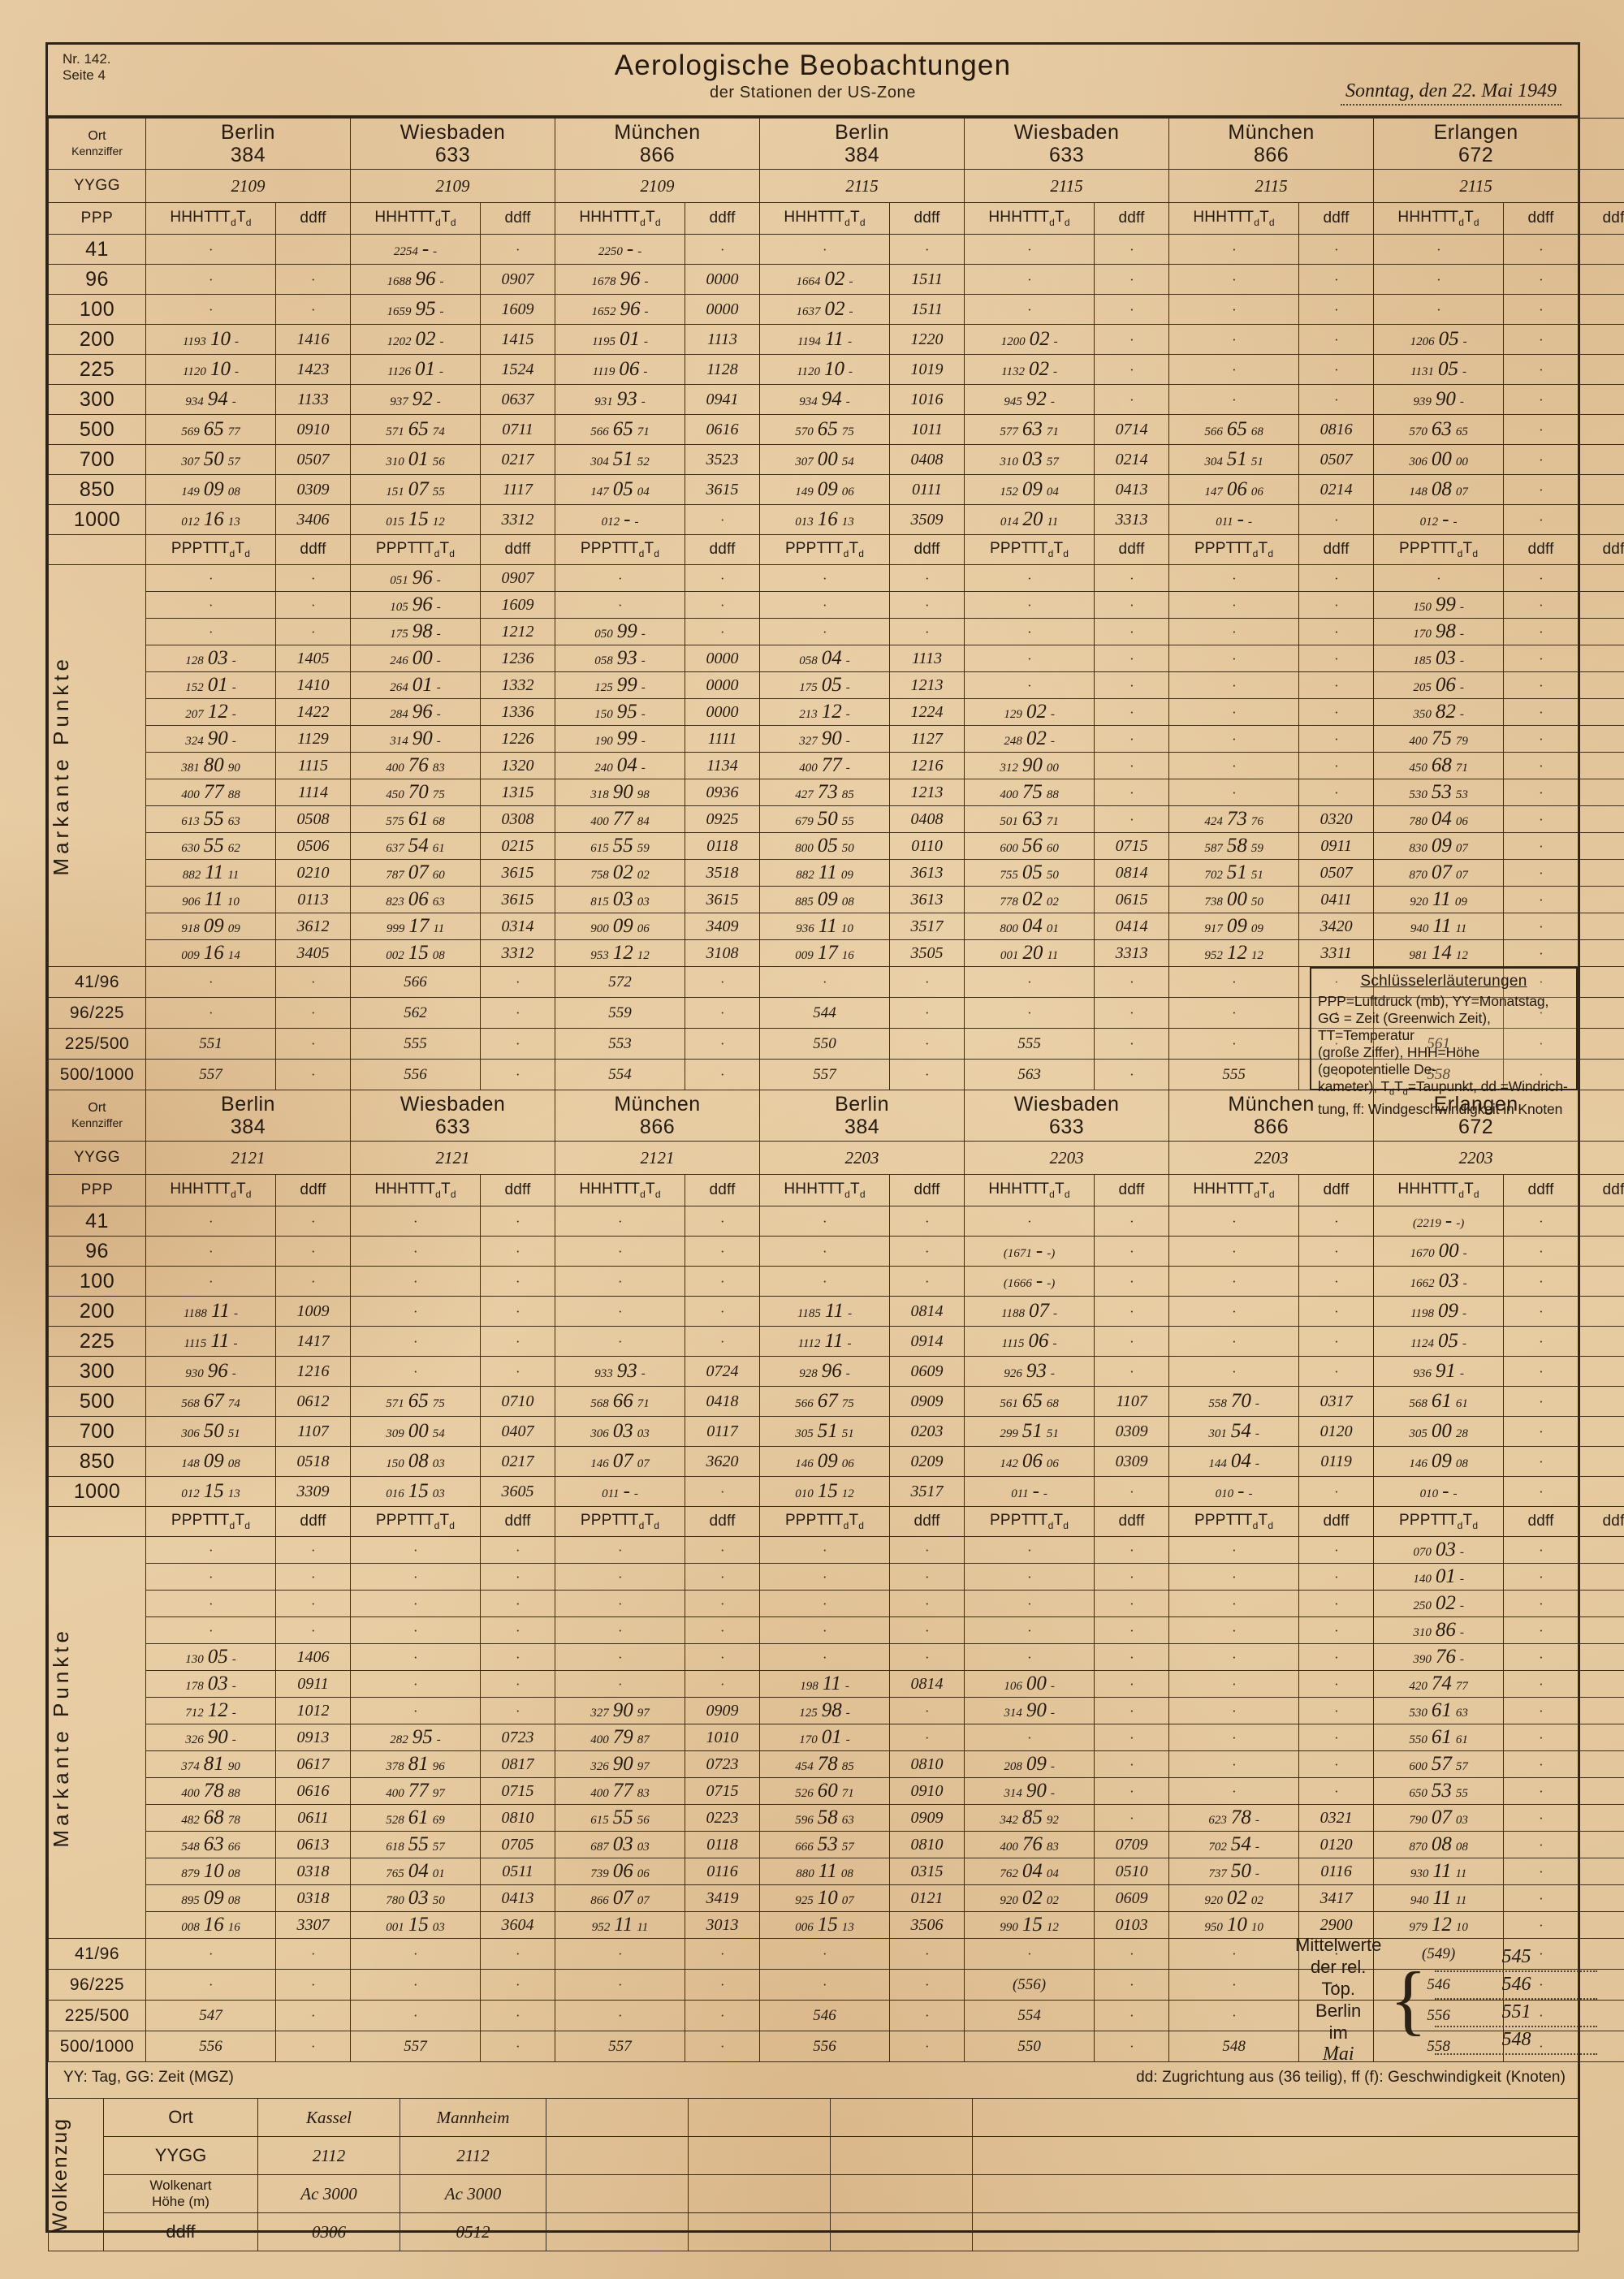  Describe the element at coordinates (1132, 1630) in the screenshot. I see `mark-cell-ddff-b2-3-4: ·` at that location.